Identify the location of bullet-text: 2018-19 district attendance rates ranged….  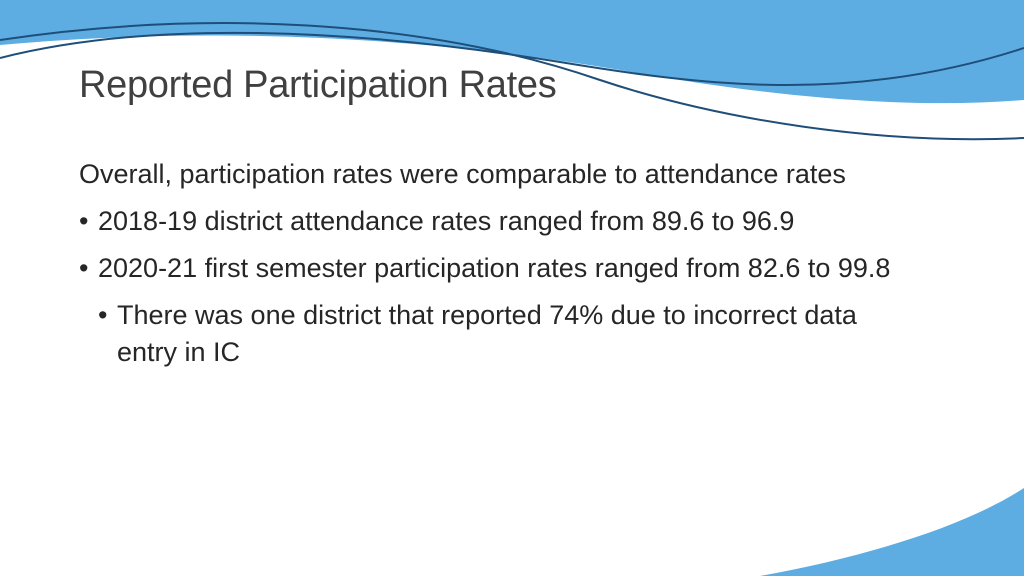
(446, 221).